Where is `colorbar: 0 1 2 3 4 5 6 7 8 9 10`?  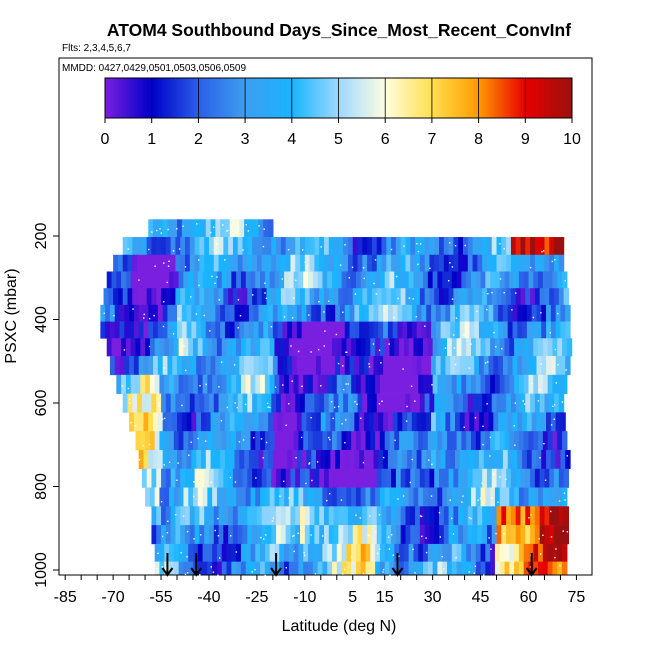 colorbar: 0 1 2 3 4 5 6 7 8 9 10 is located at coordinates (341, 112).